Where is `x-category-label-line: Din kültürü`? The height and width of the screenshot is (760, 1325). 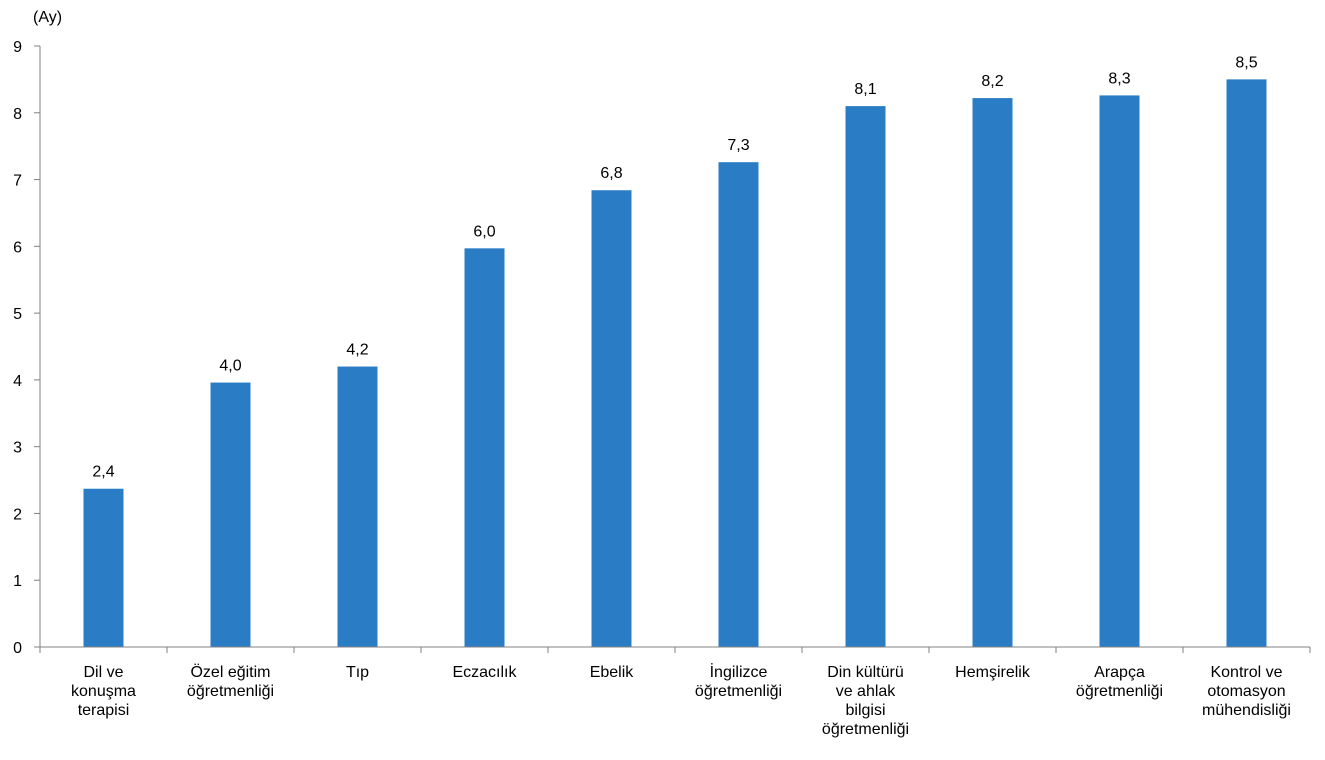
x-category-label-line: Din kültürü is located at coordinates (865, 672).